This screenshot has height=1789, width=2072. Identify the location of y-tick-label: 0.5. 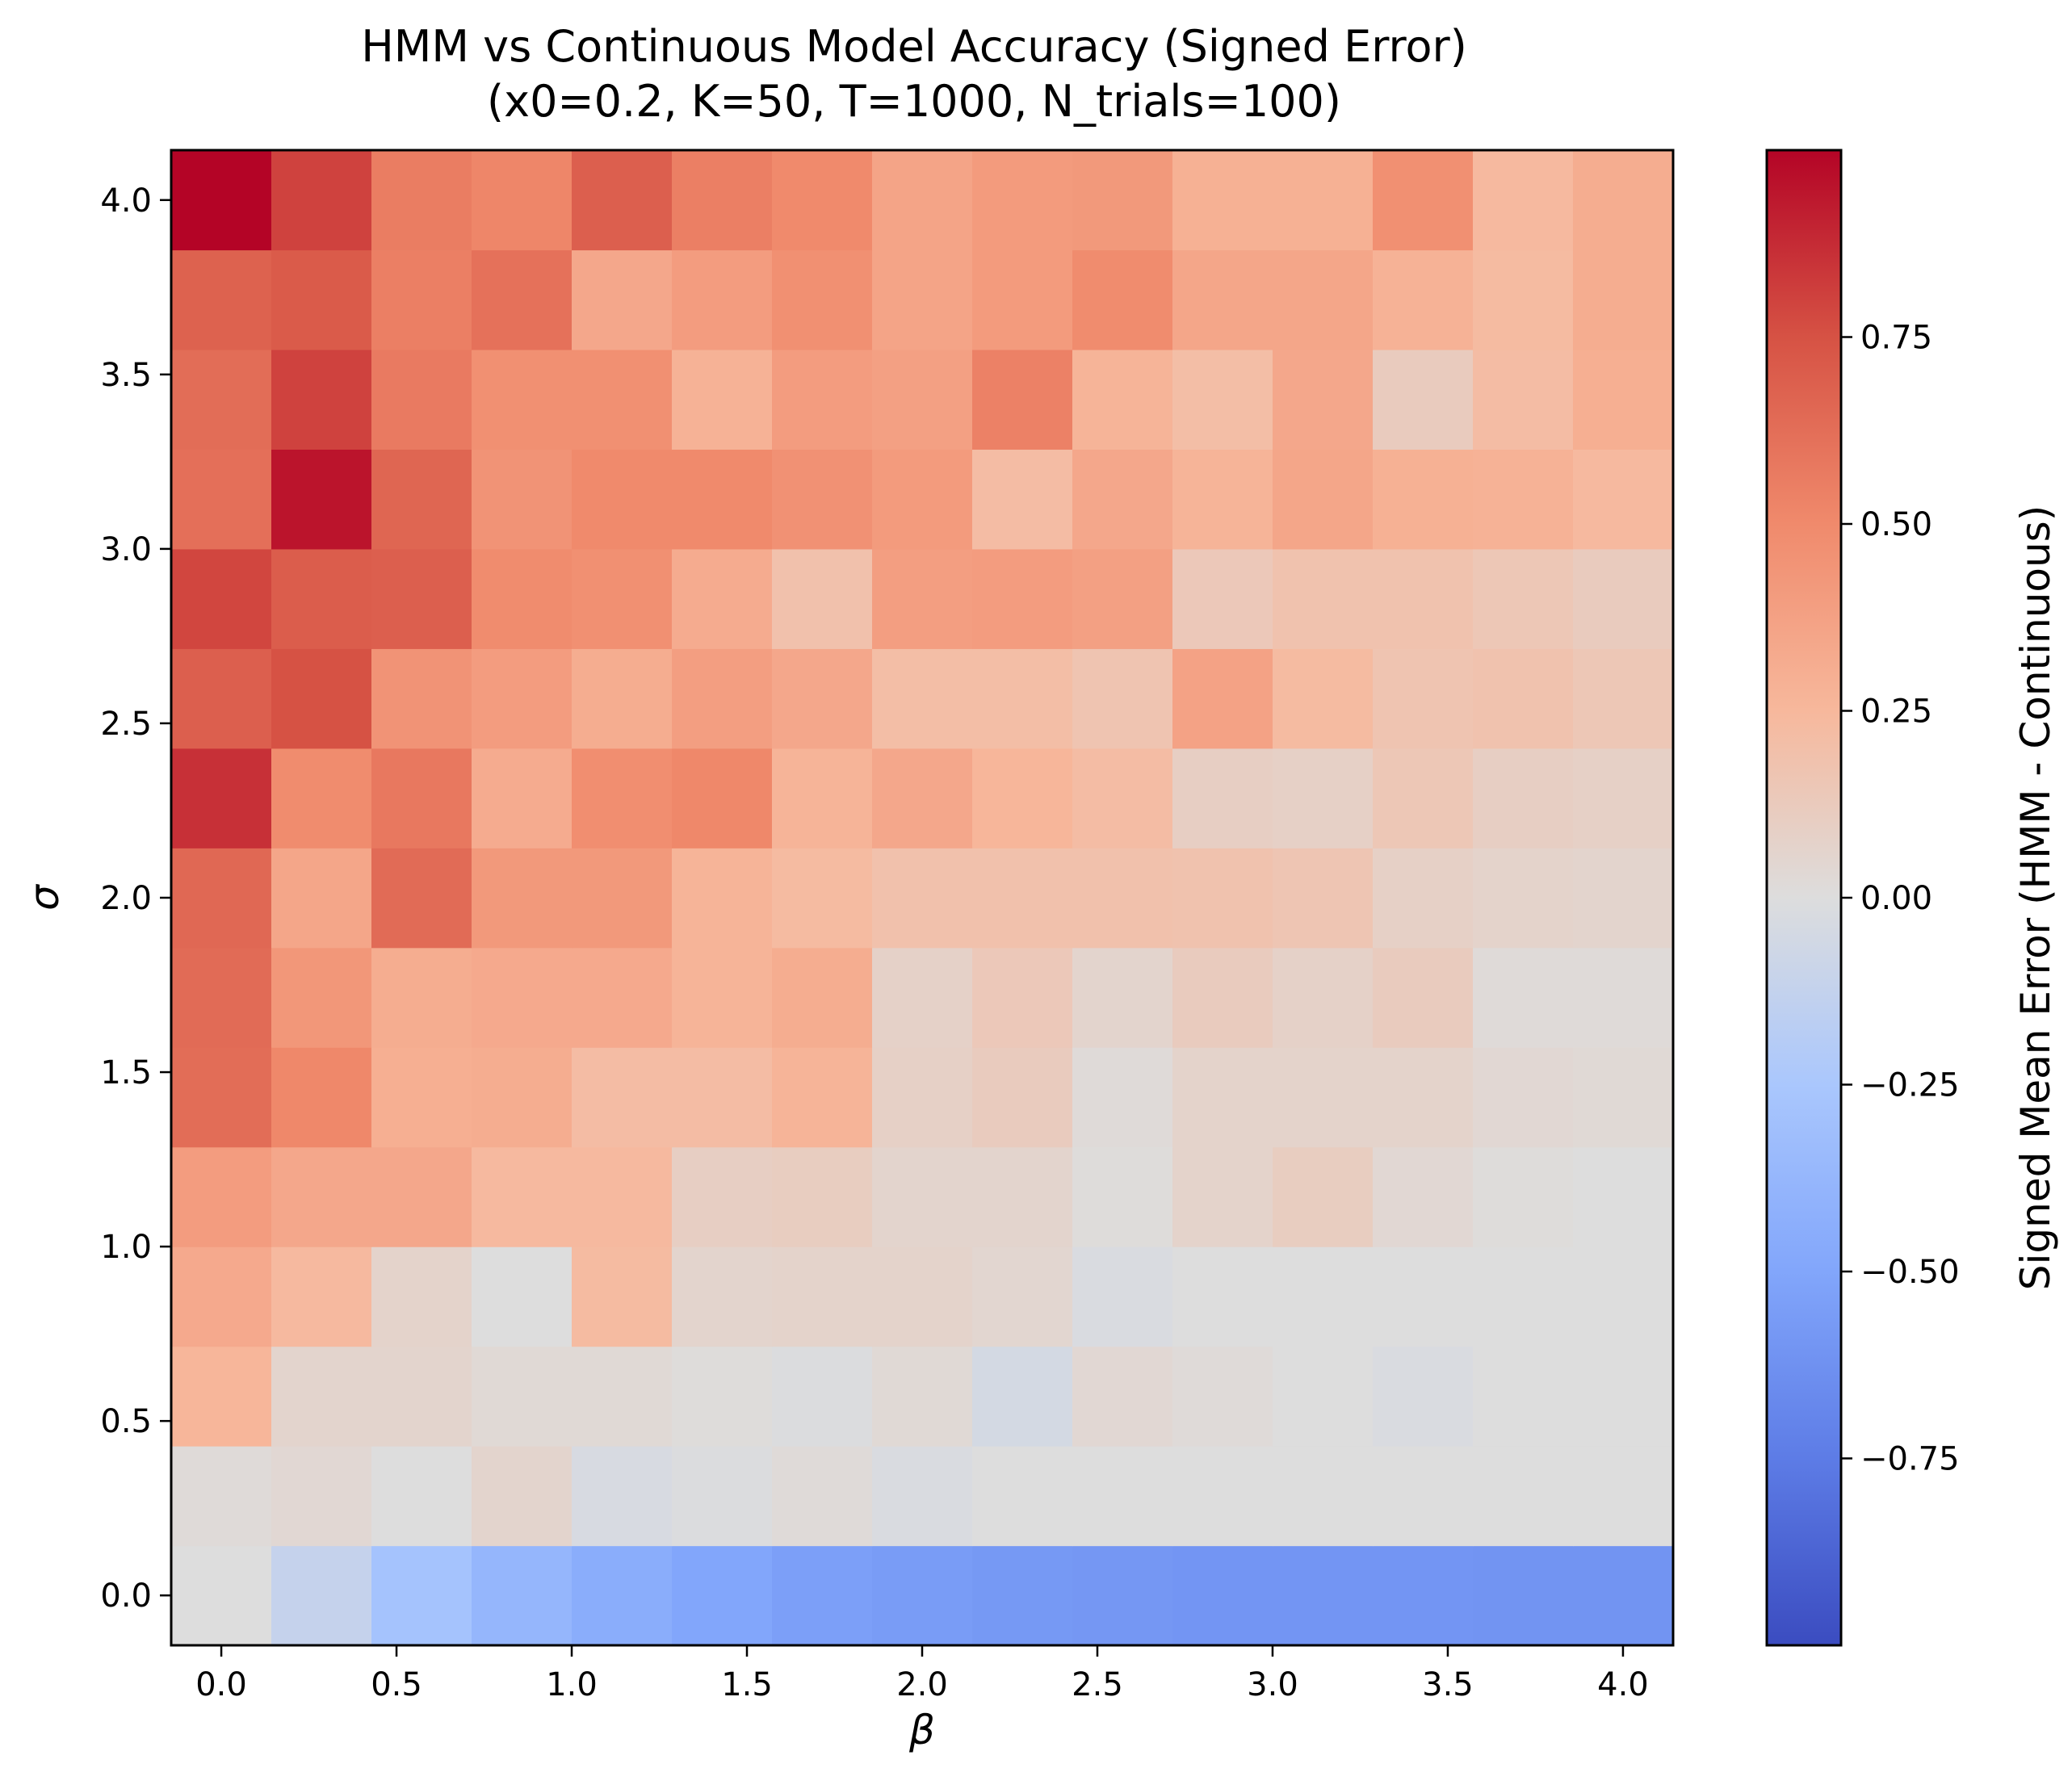
(126, 1422).